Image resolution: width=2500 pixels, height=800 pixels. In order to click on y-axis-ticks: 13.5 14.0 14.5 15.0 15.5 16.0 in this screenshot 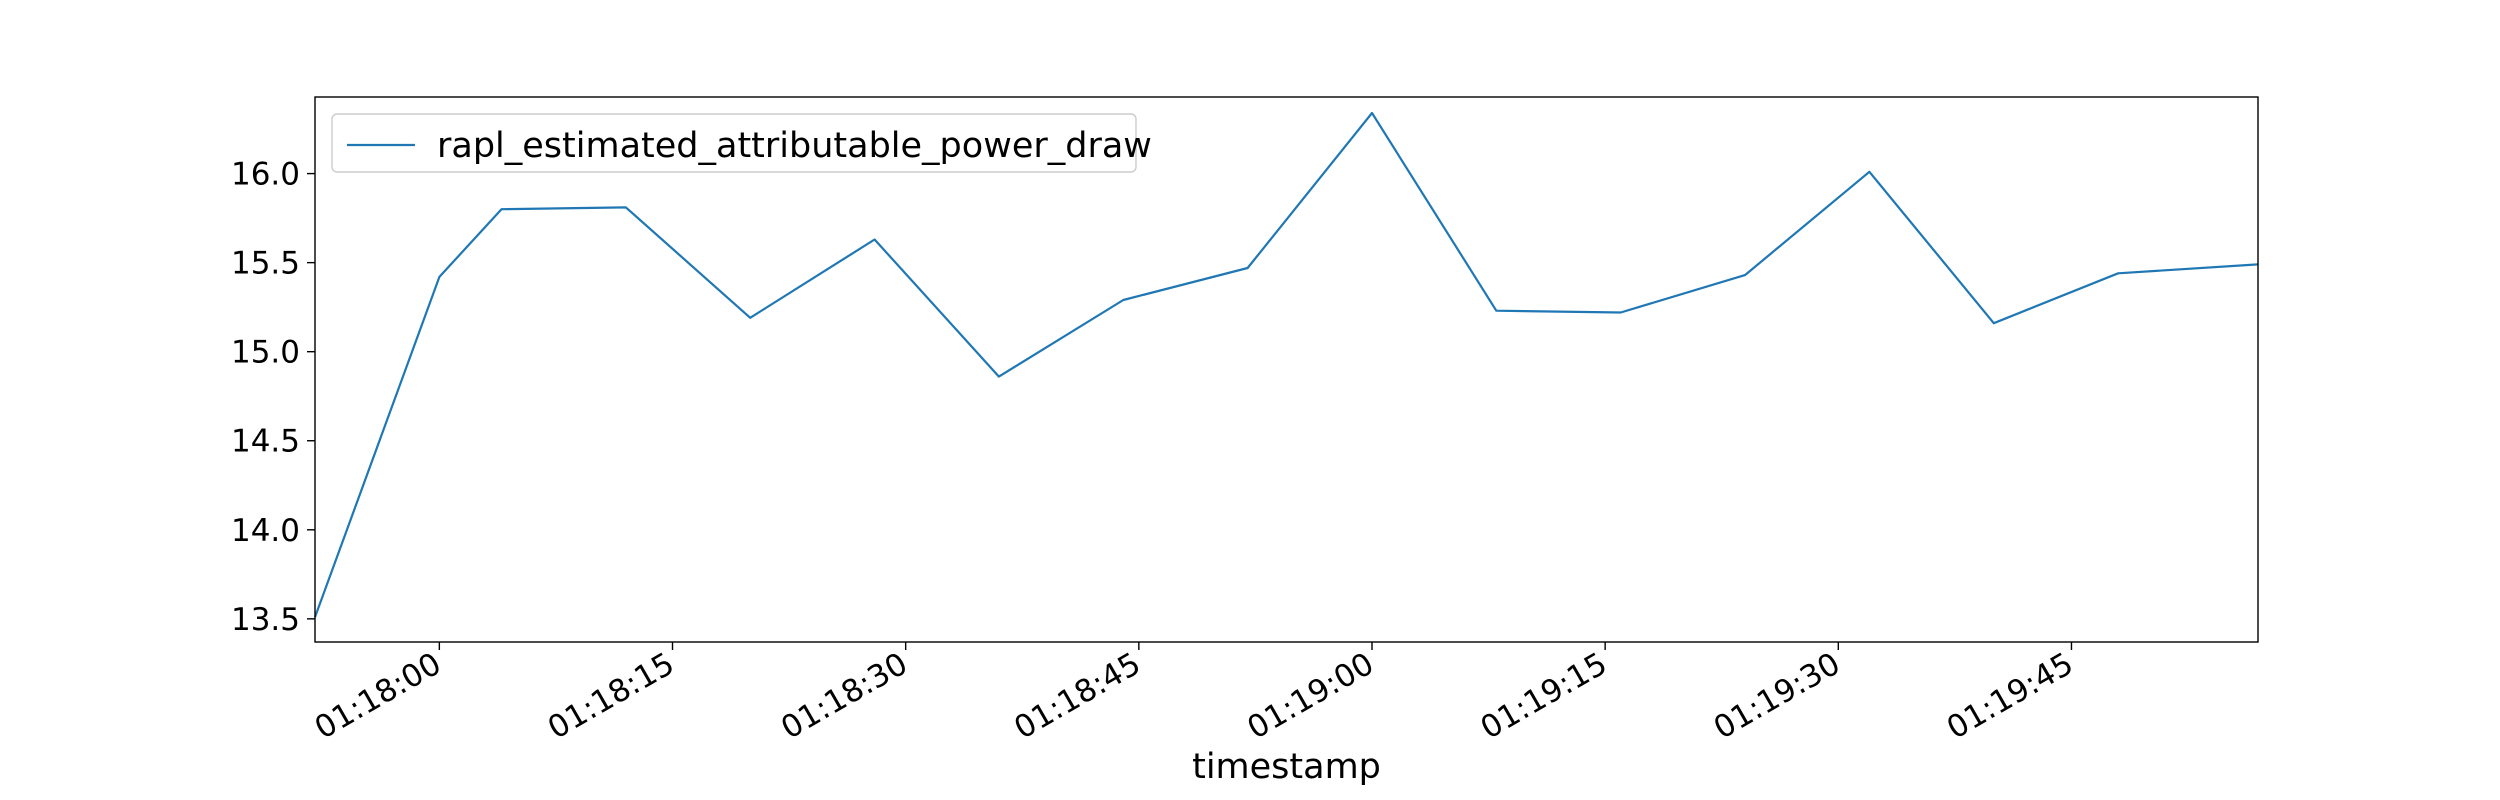, I will do `click(273, 397)`.